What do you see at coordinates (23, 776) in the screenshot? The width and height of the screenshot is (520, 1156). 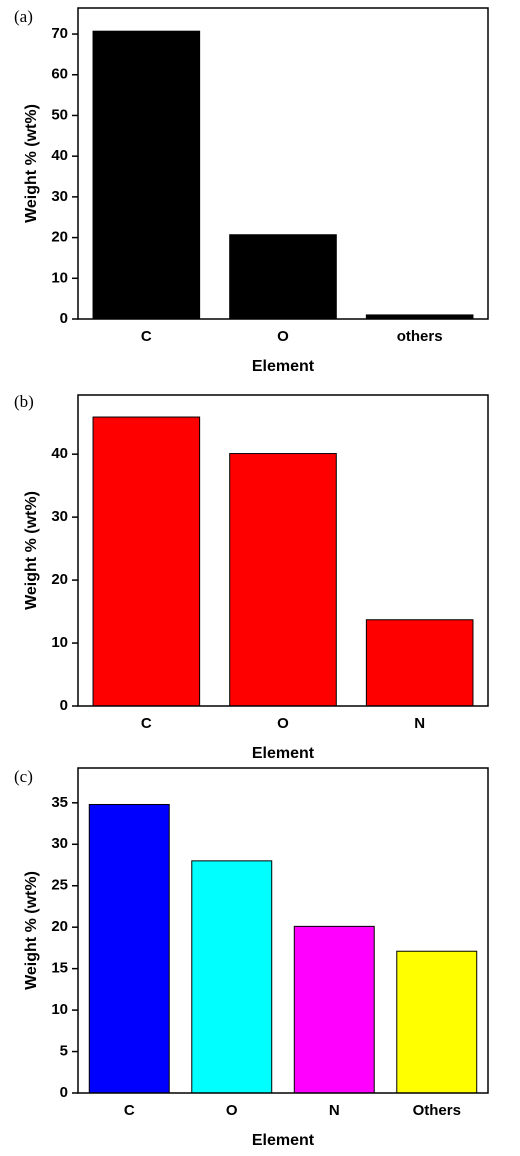 I see `panel-label: (c)` at bounding box center [23, 776].